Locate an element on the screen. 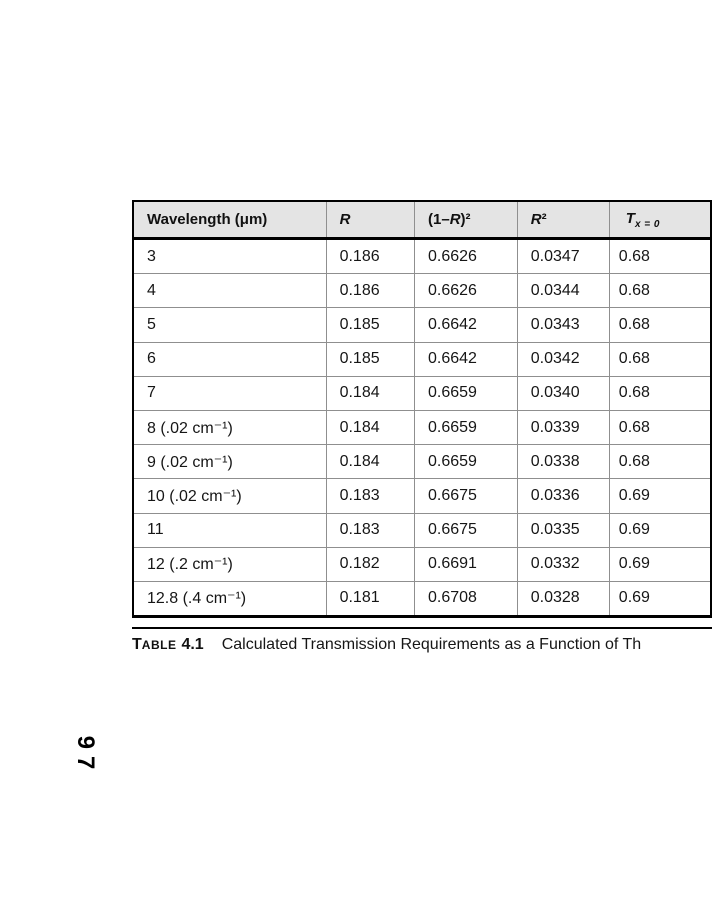 The height and width of the screenshot is (900, 712). table-row: 5 0.185 0.6642 0.0343 0.68 is located at coordinates (422, 325).